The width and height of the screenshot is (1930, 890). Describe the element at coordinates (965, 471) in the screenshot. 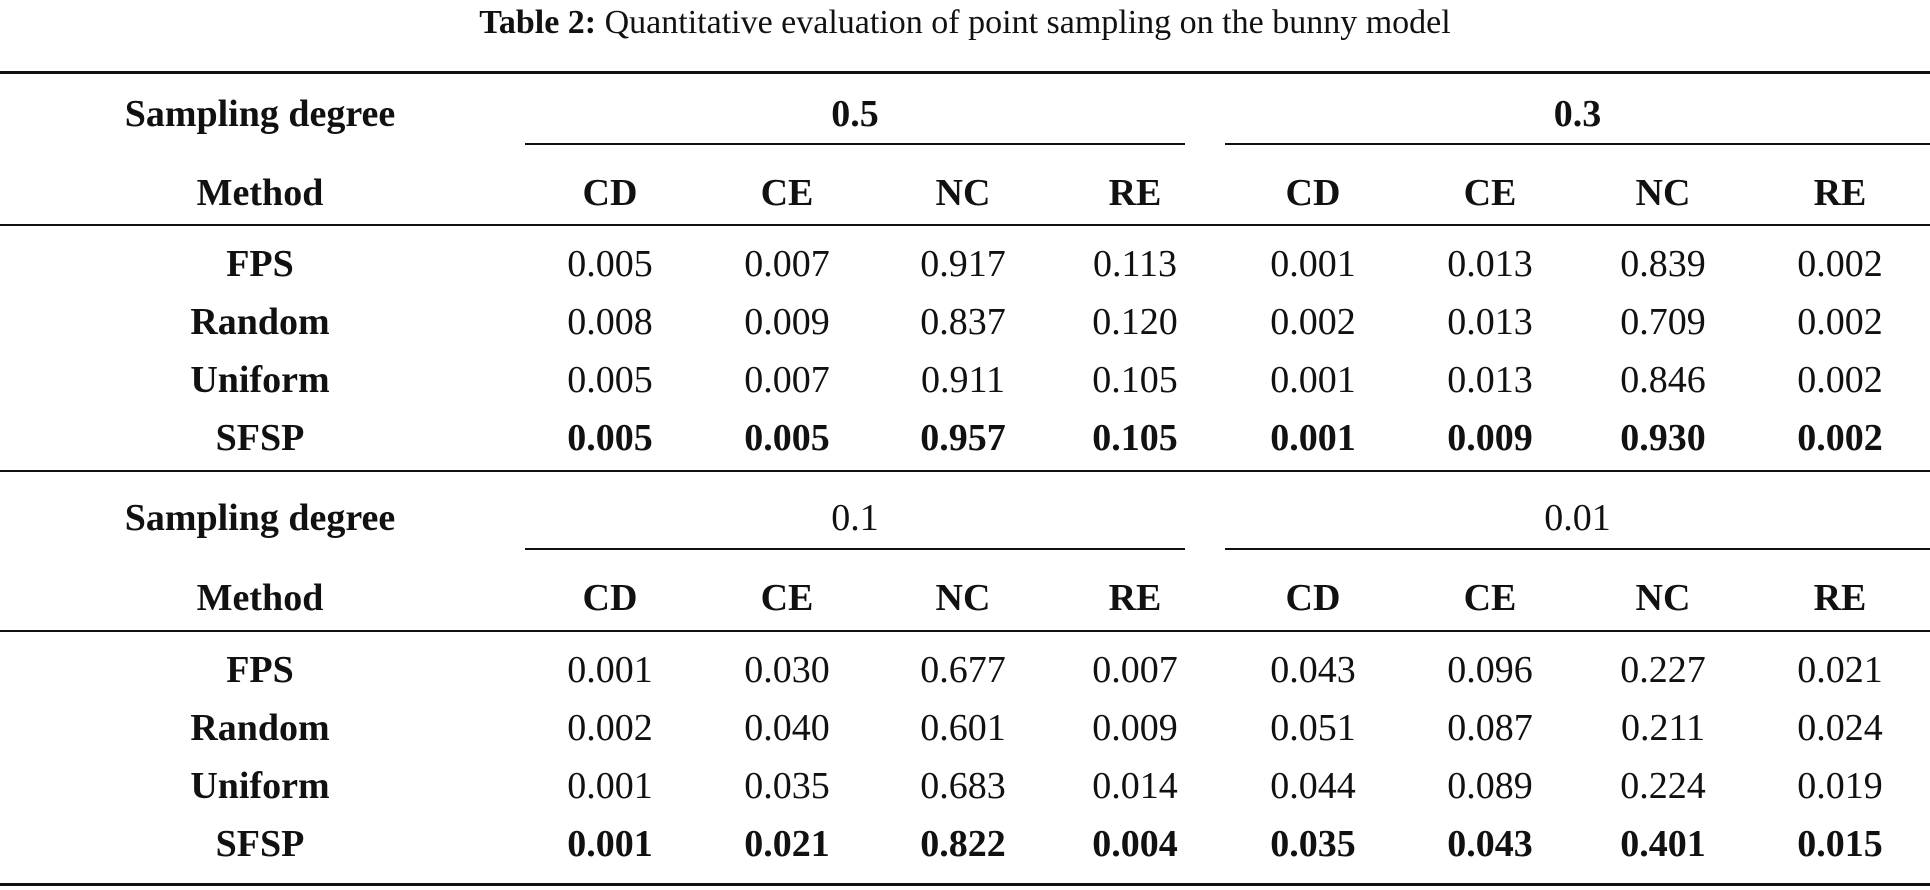

I see `block-separator-rule` at that location.